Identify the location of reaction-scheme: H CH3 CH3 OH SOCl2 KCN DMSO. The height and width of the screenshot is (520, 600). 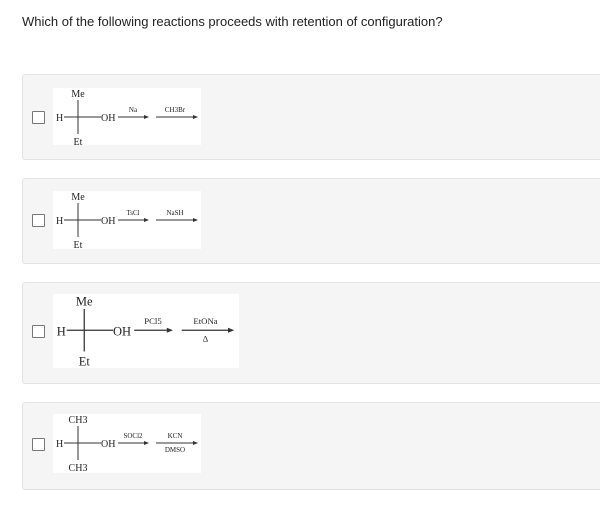
(127, 444).